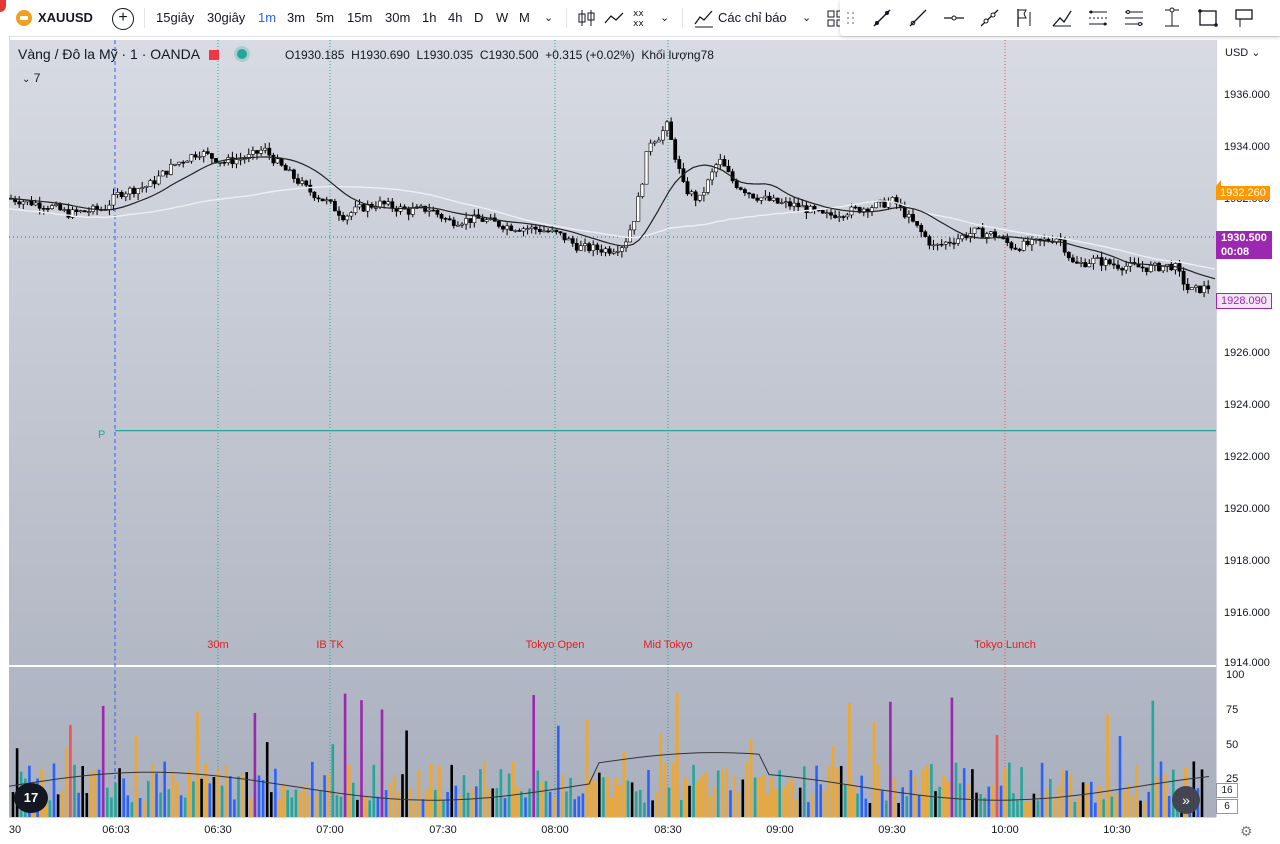 This screenshot has height=844, width=1280. I want to click on callout-icon, so click(1244, 18).